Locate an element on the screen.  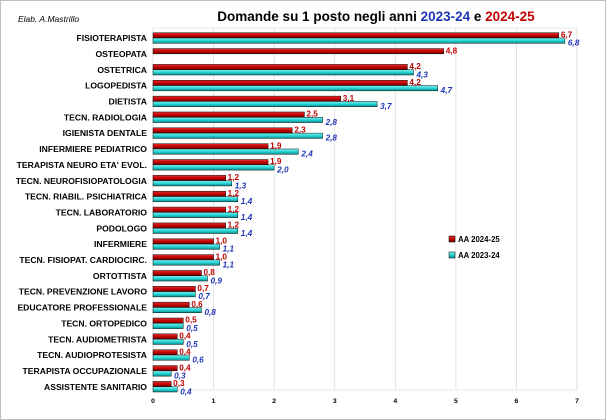
category-label: TECN. FISIOPAT. CARDIOCIRC. is located at coordinates (83, 260).